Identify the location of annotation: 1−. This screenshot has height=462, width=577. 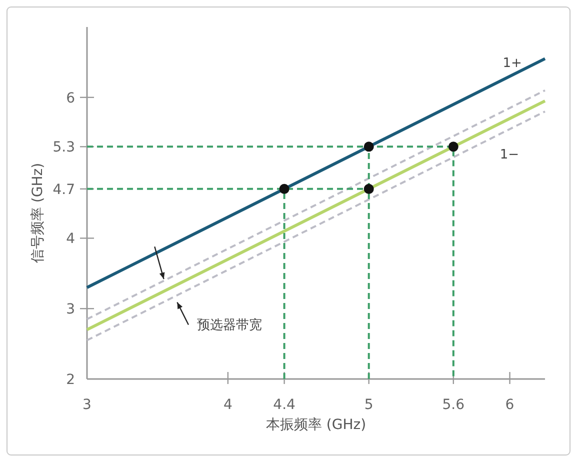
(510, 155).